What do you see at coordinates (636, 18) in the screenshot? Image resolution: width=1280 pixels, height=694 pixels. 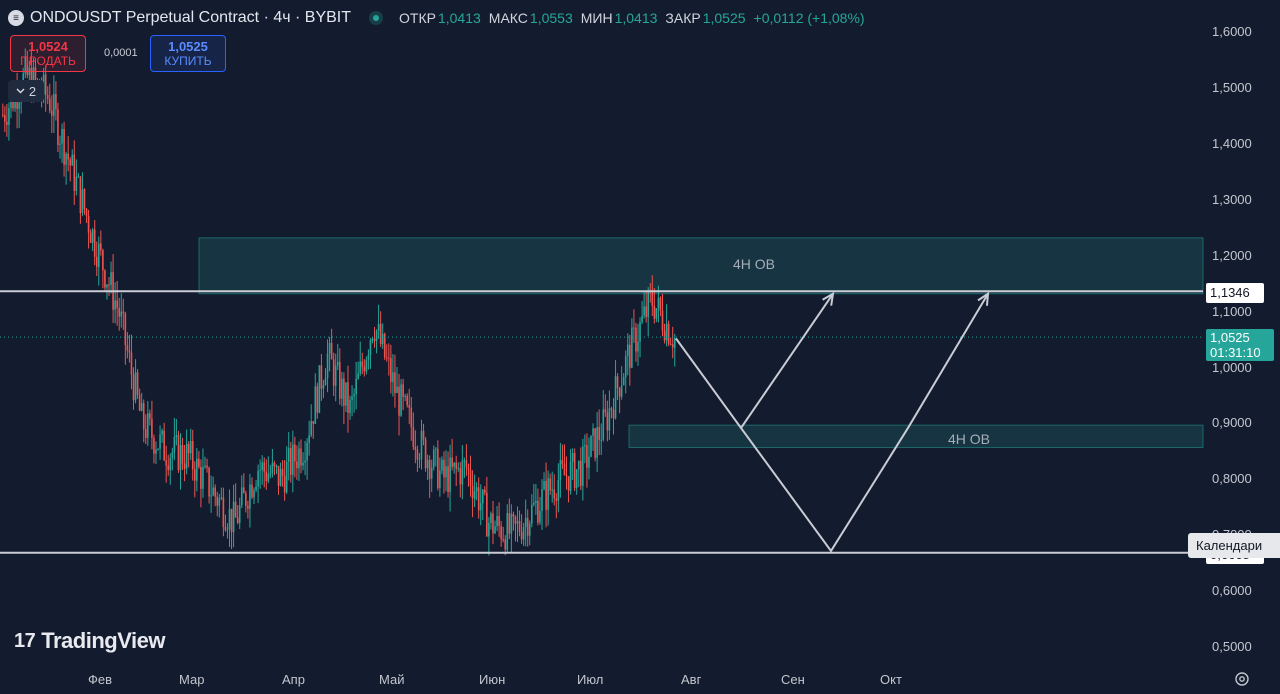 I see `low-value: 1,0413` at bounding box center [636, 18].